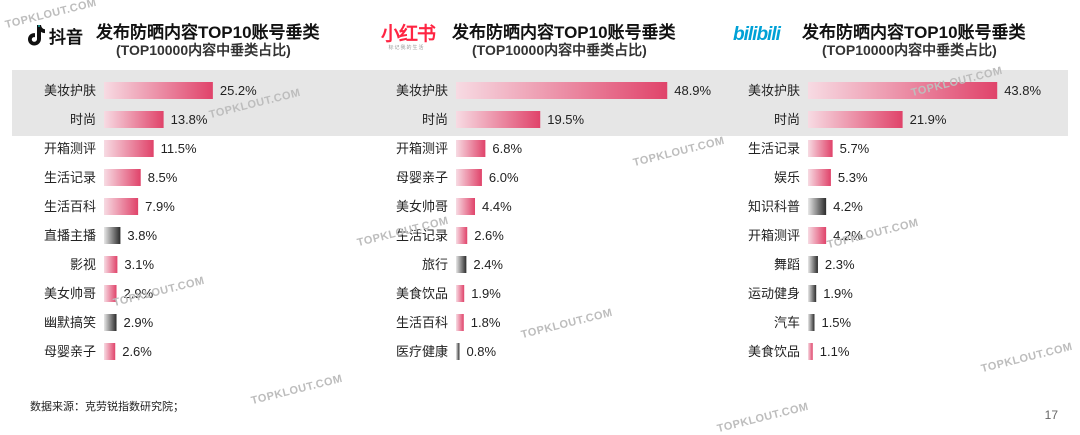  What do you see at coordinates (163, 177) in the screenshot?
I see `value-label: 8.5%` at bounding box center [163, 177].